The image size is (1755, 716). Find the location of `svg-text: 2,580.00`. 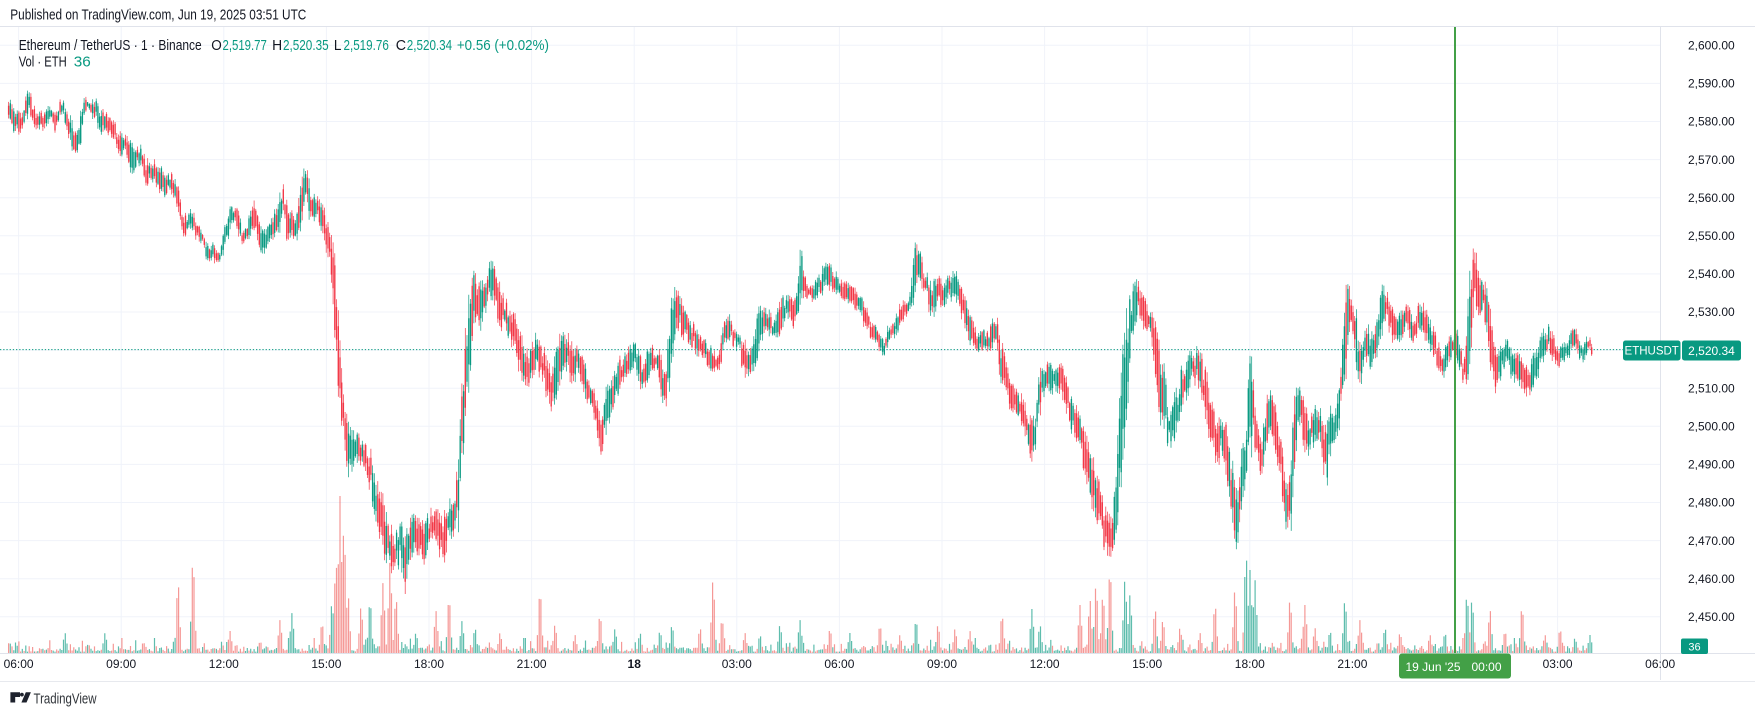

svg-text: 2,580.00 is located at coordinates (1711, 122).